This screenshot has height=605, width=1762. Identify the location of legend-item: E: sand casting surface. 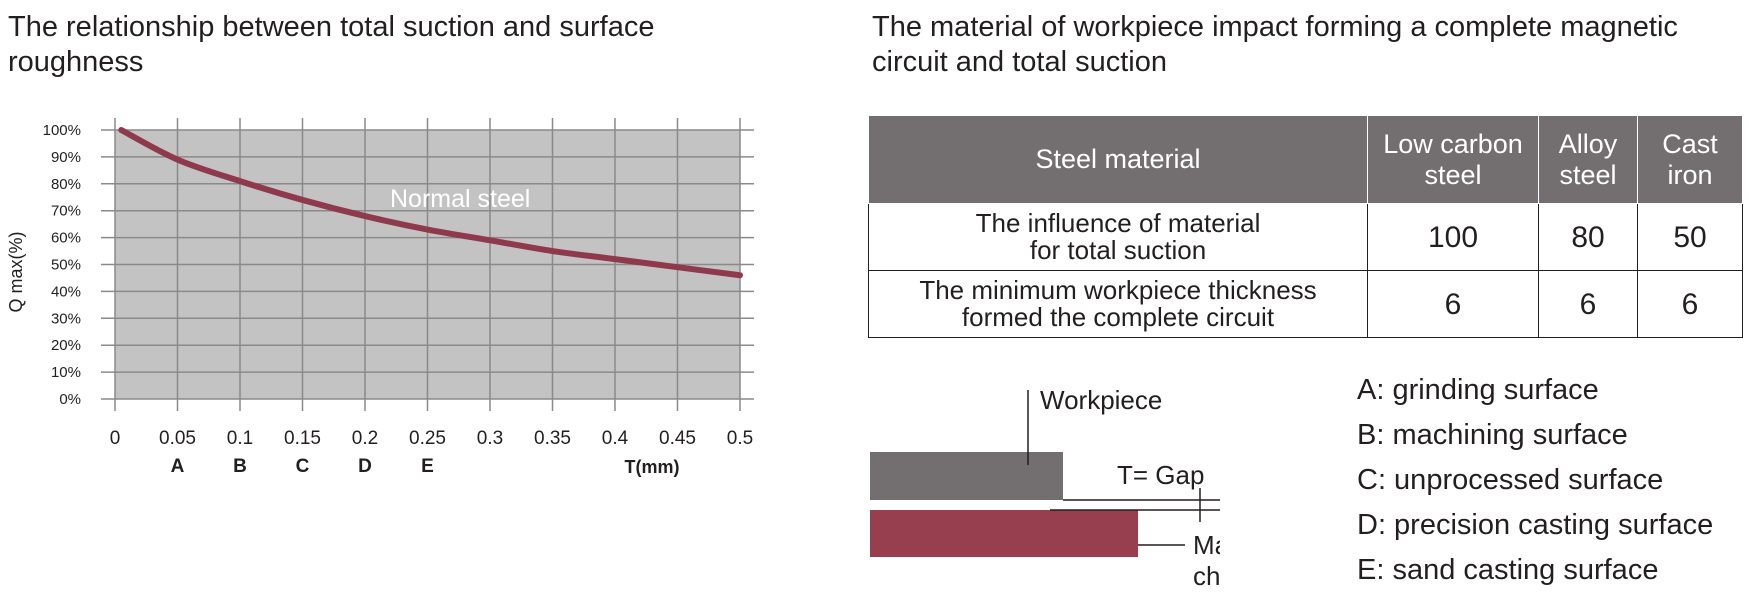
(1508, 570).